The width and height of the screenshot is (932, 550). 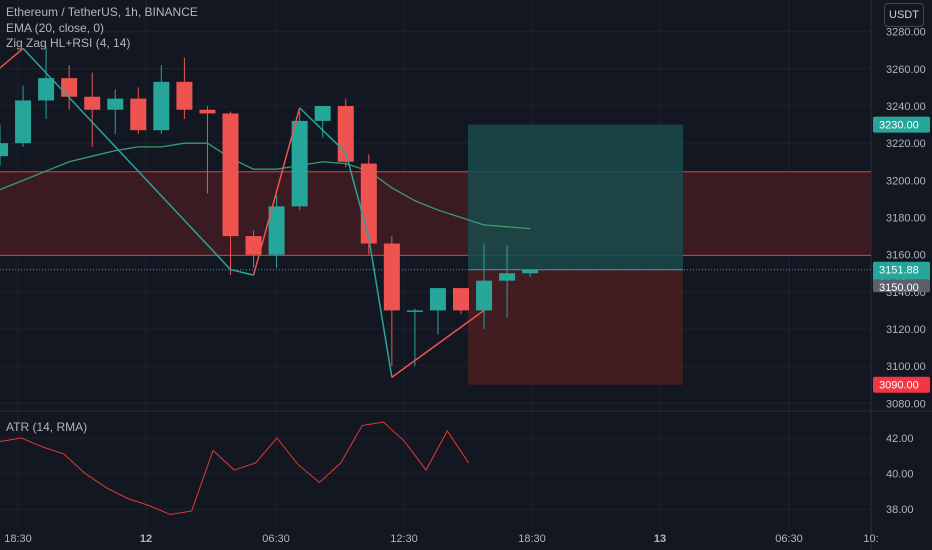 What do you see at coordinates (575, 327) in the screenshot?
I see `loss-zone` at bounding box center [575, 327].